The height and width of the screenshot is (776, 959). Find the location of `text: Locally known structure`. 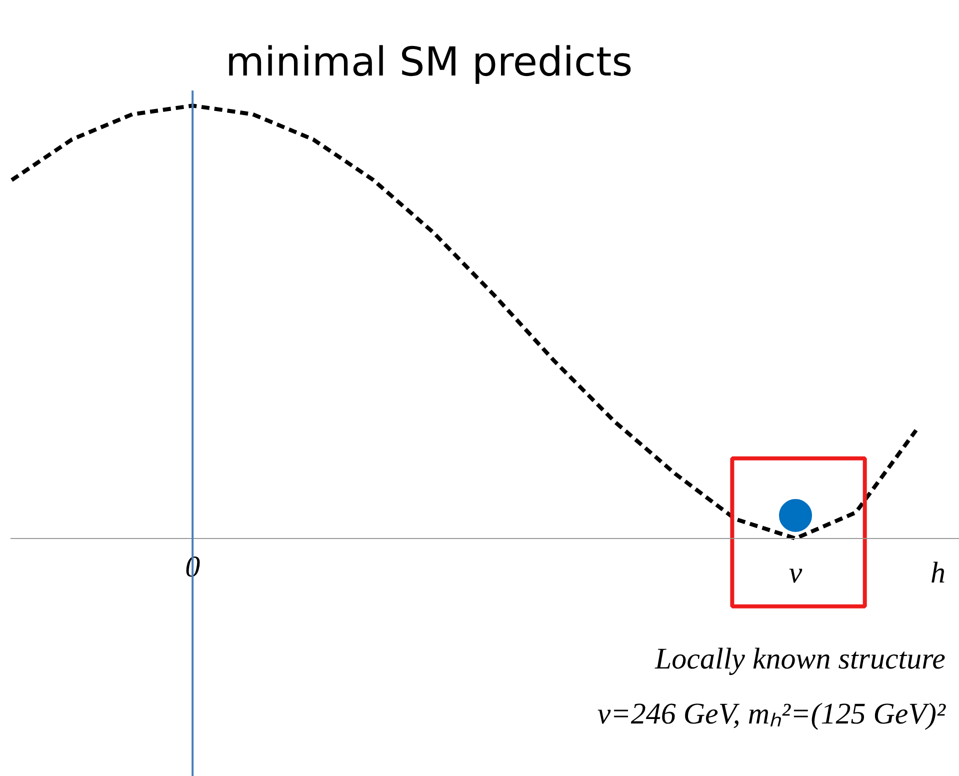

text: Locally known structure is located at coordinates (800, 659).